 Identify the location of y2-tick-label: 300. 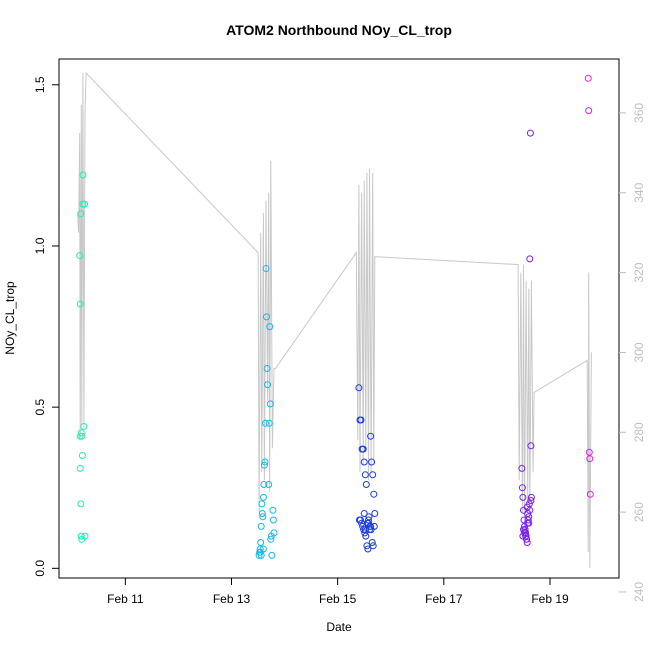
(639, 352).